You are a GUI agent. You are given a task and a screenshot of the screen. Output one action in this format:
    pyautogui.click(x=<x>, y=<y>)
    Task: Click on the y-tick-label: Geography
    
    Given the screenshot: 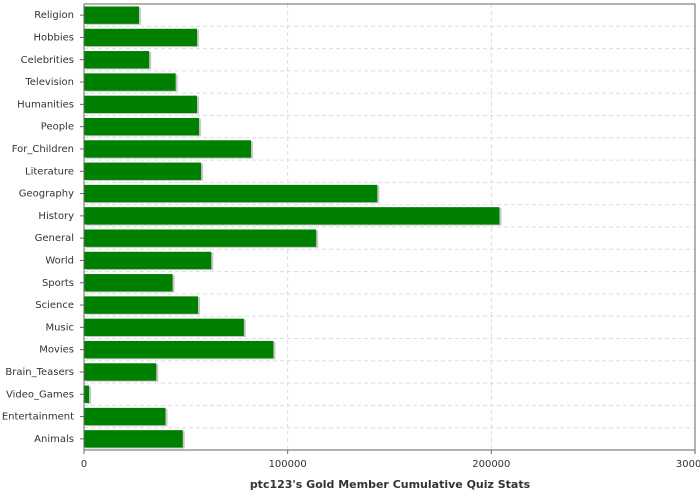 What is the action you would take?
    pyautogui.click(x=46, y=194)
    